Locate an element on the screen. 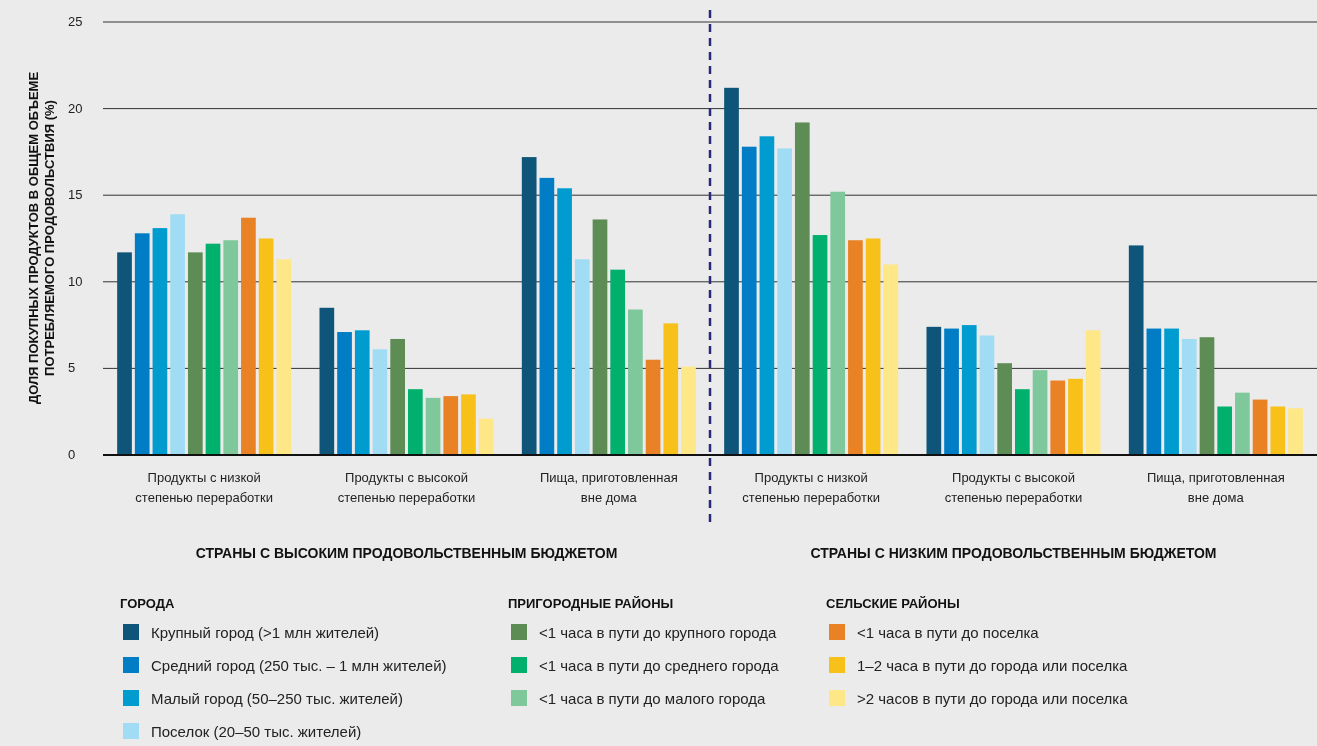  legend-label: 1–2 часа в пути до города или поселка is located at coordinates (993, 665).